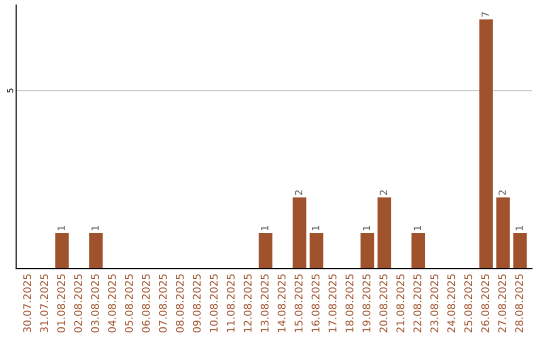  Describe the element at coordinates (298, 303) in the screenshot. I see `x-tick-label: 15.08.2025` at that location.